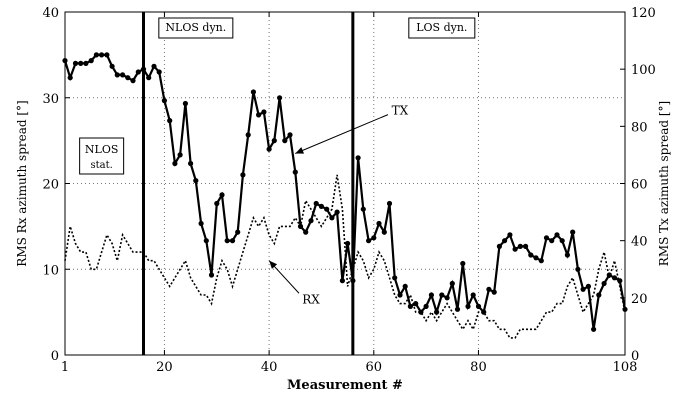 The width and height of the screenshot is (695, 398). What do you see at coordinates (50, 13) in the screenshot?
I see `left-y-tick-label: 40` at bounding box center [50, 13].